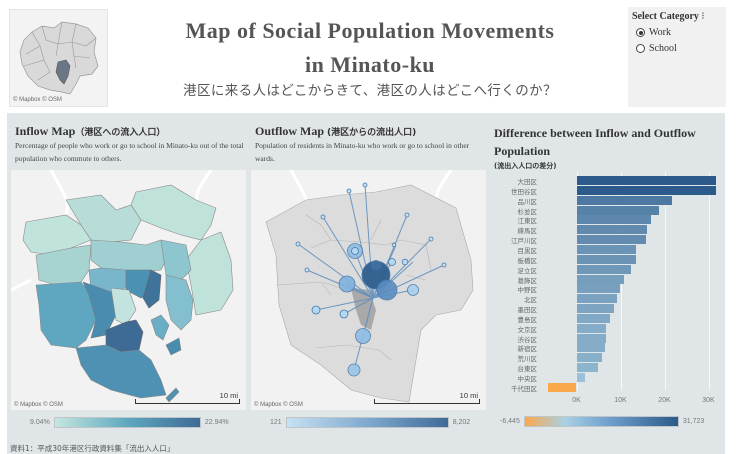  I want to click on source-note: 資料1：平成30年港区行政資料集「流出入人口」, so click(92, 448).